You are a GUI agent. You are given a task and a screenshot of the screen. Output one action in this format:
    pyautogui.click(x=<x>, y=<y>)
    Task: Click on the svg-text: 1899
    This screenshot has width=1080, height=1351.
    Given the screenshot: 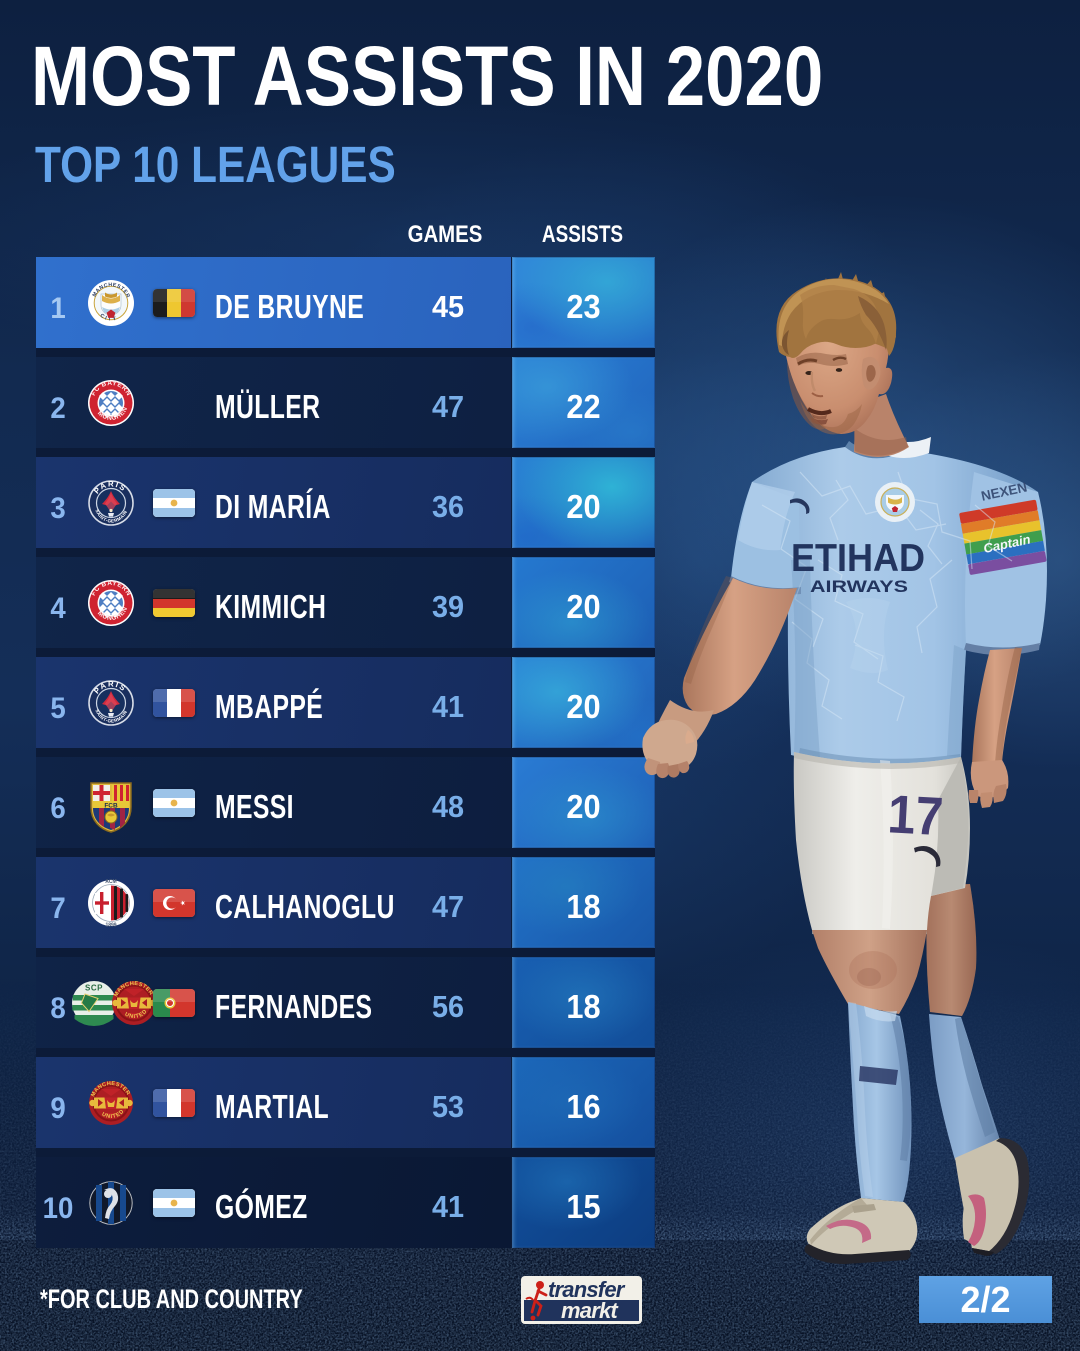 What is the action you would take?
    pyautogui.click(x=110, y=926)
    